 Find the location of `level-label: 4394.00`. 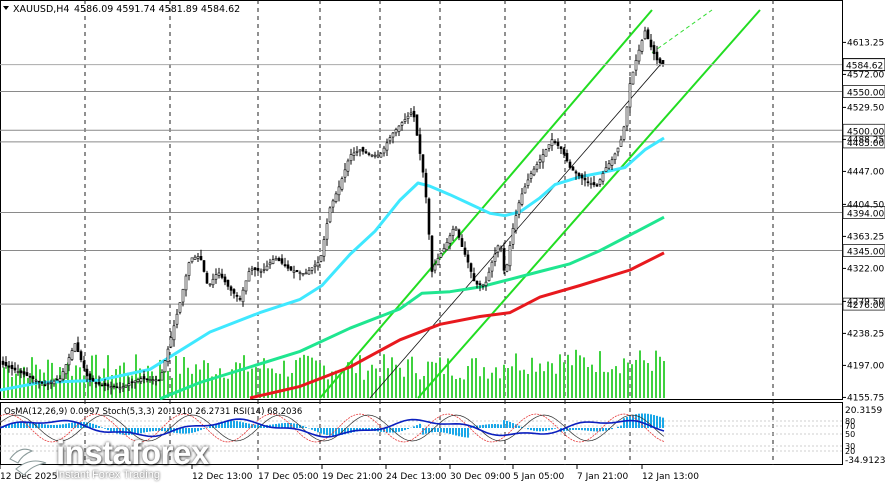

level-label: 4394.00 is located at coordinates (865, 215).